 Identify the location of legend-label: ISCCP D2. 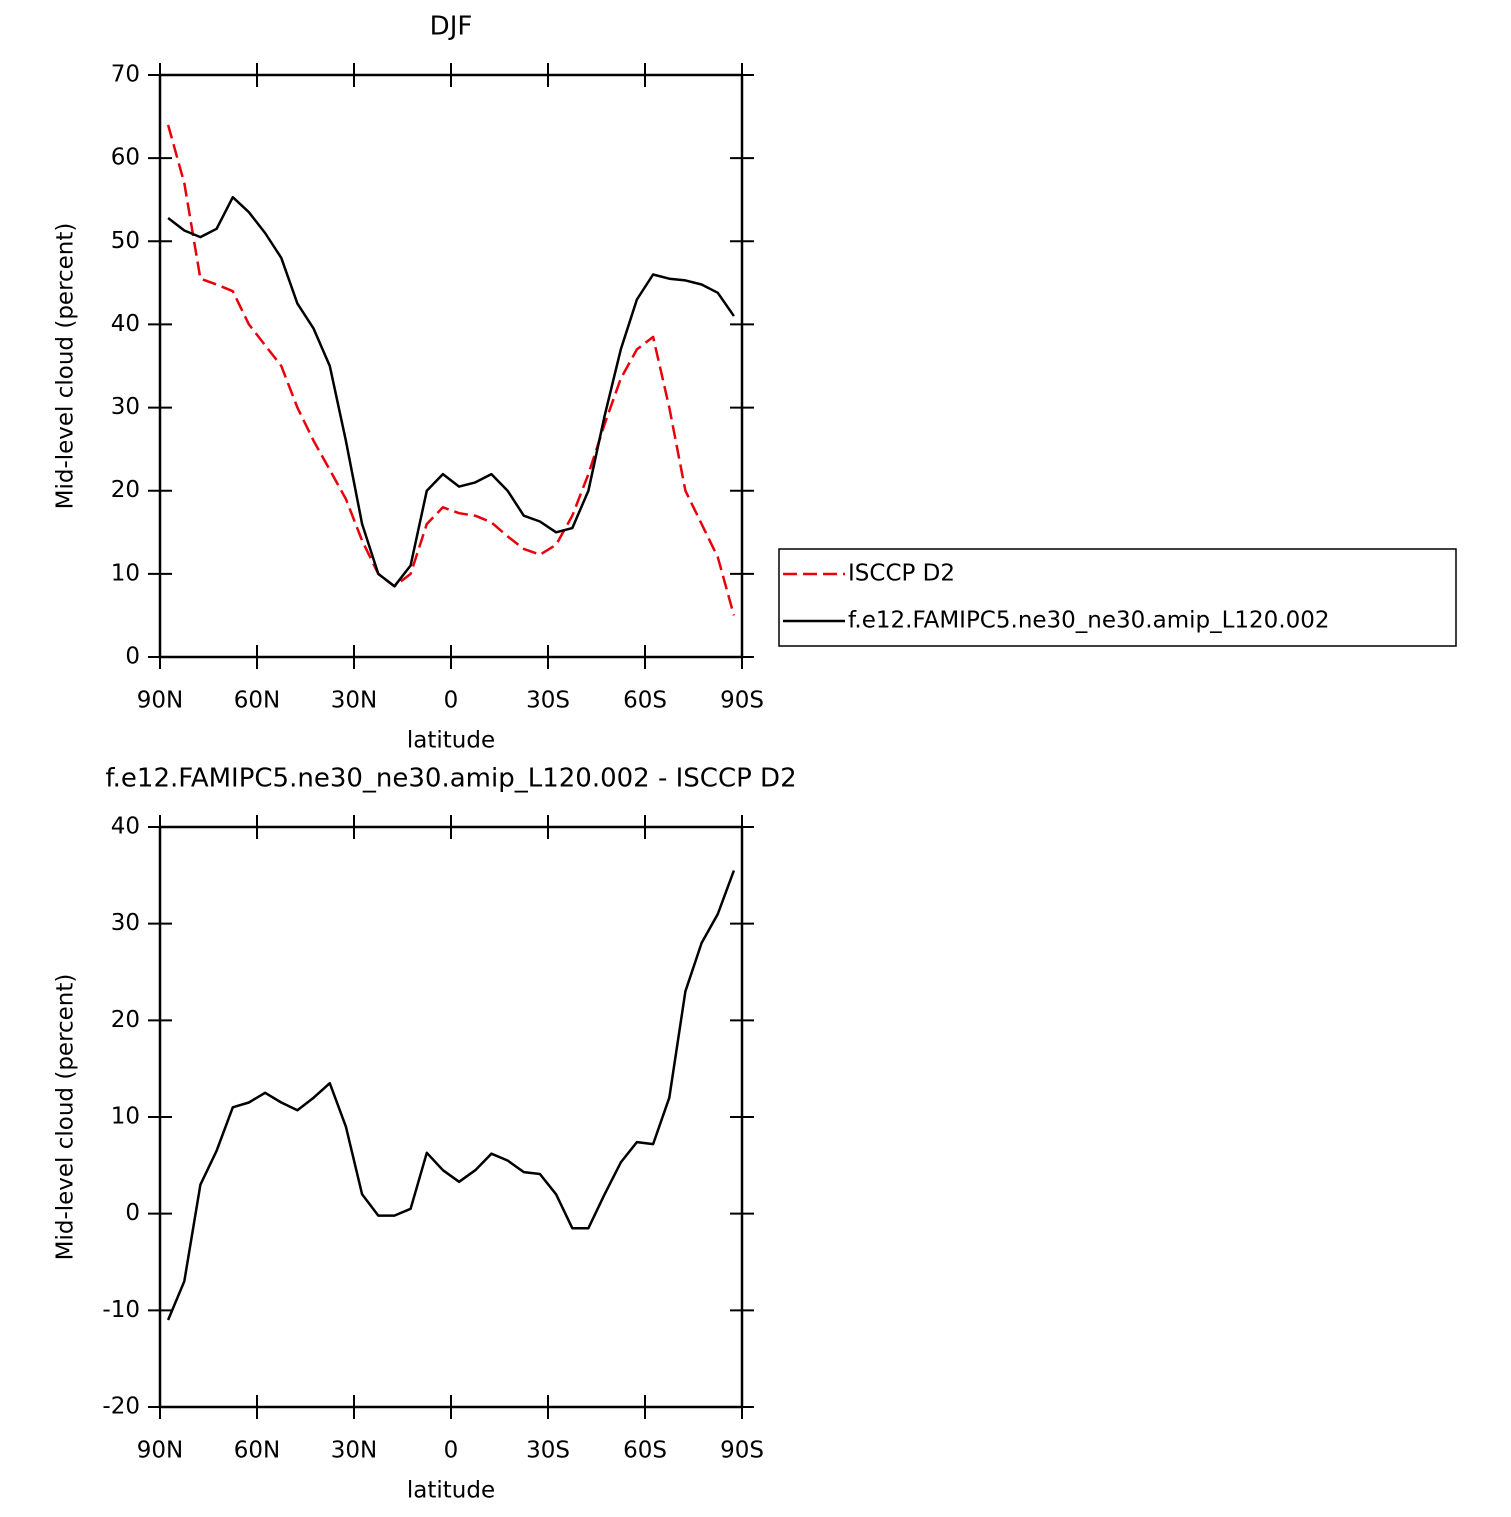
(901, 574).